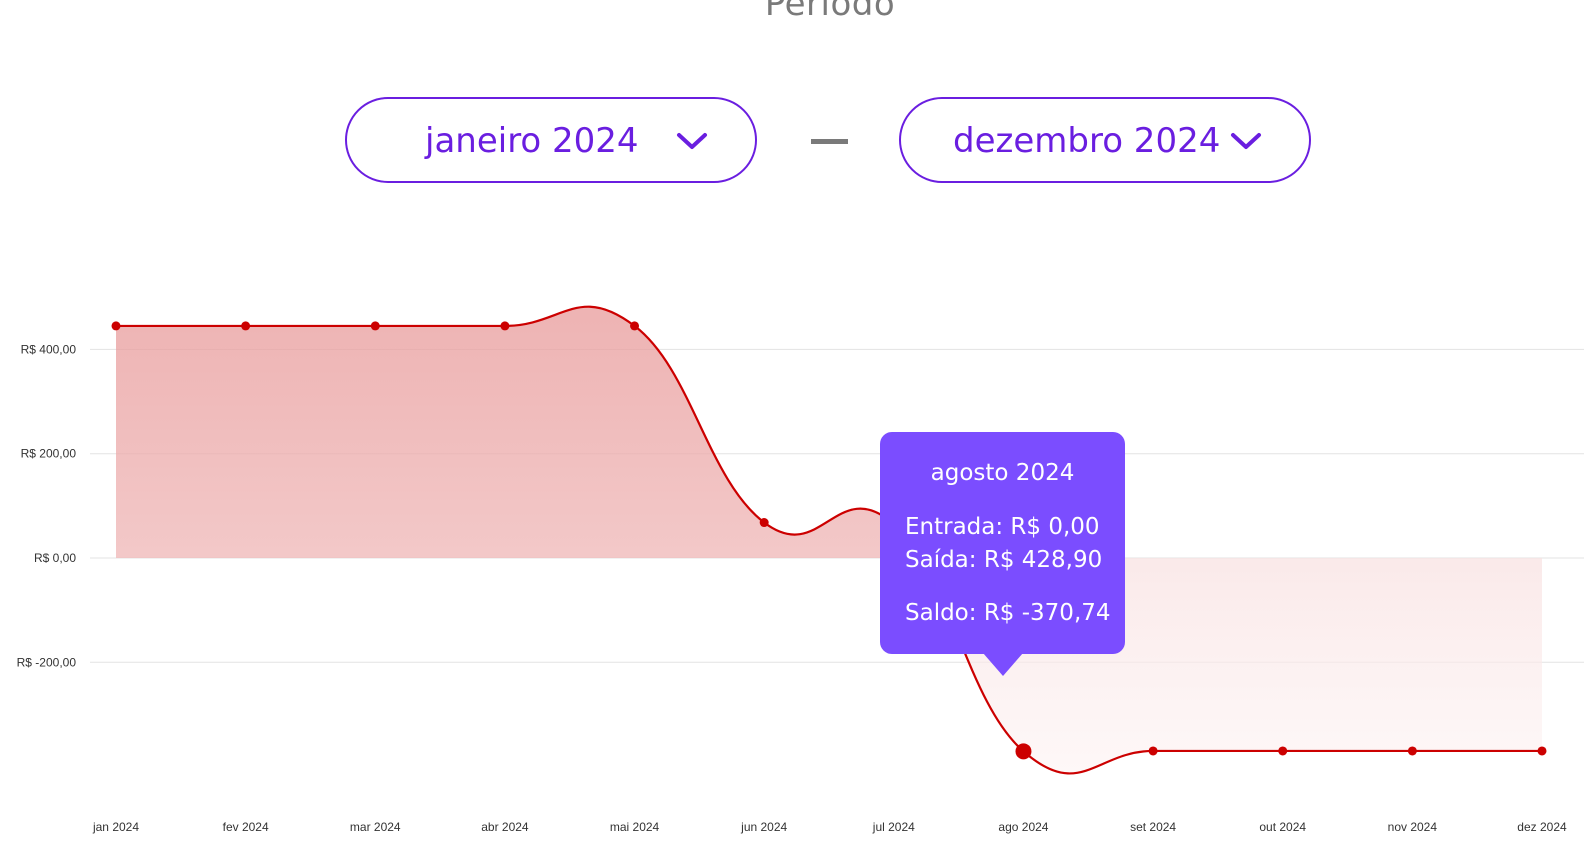  Describe the element at coordinates (1002, 527) in the screenshot. I see `tooltip-entrada: Entrada: R$ 0,00` at that location.